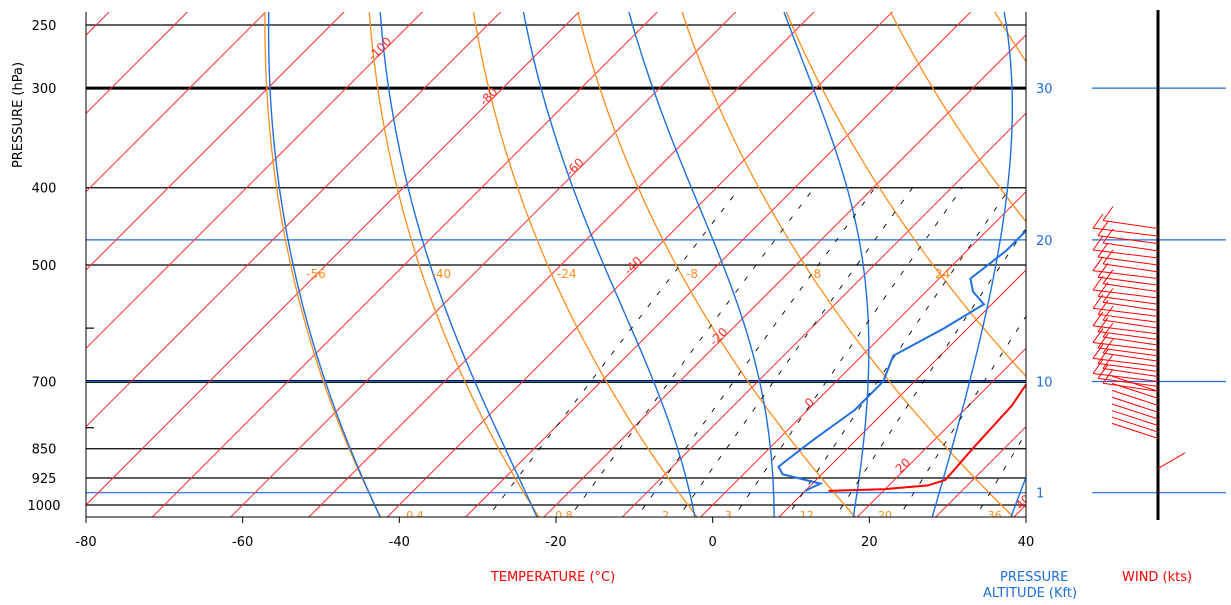 The width and height of the screenshot is (1231, 605). What do you see at coordinates (1026, 542) in the screenshot?
I see `x-tick-label: 40` at bounding box center [1026, 542].